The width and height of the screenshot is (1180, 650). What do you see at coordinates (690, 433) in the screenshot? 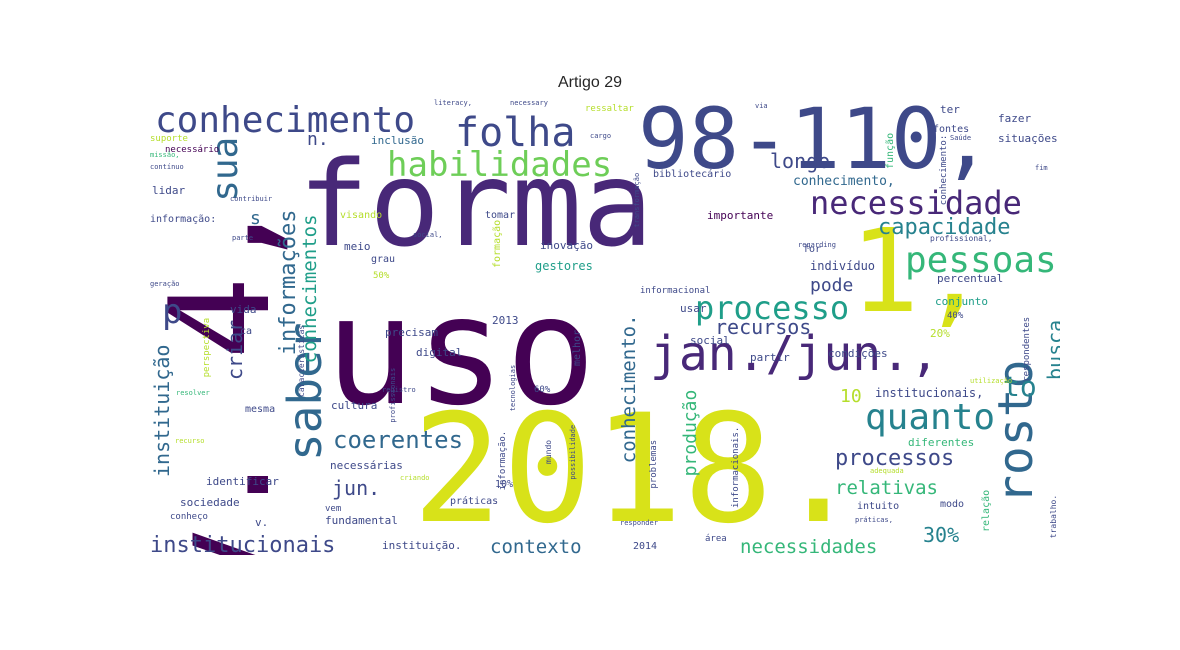
I see `word-producao: produção` at bounding box center [690, 433].